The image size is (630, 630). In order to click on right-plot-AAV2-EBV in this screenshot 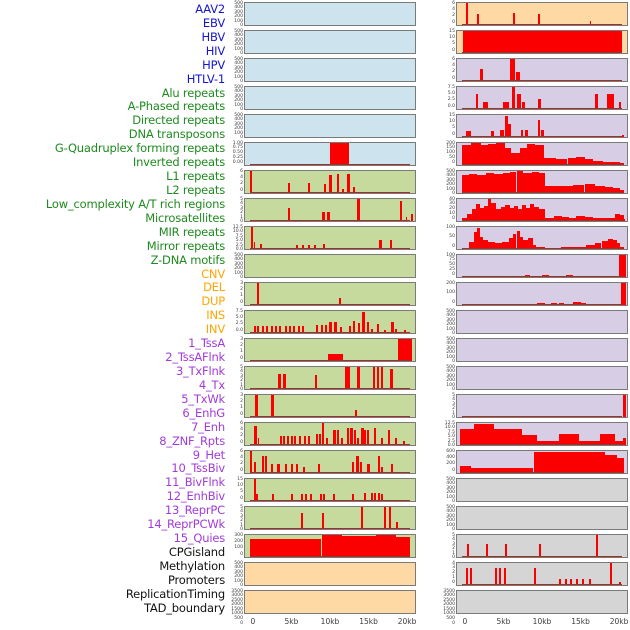, I will do `click(542, 13)`.